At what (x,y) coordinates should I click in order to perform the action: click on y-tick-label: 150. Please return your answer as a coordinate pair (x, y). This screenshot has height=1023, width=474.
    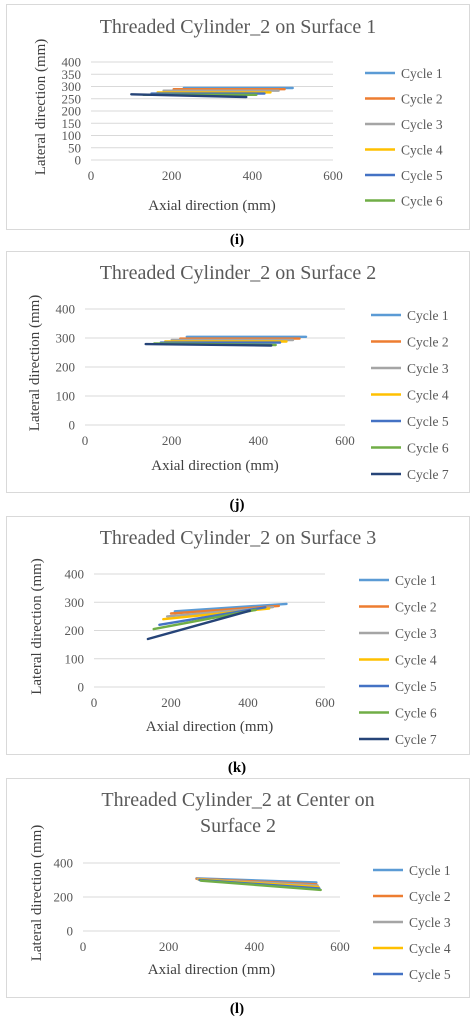
    Looking at the image, I should click on (72, 123).